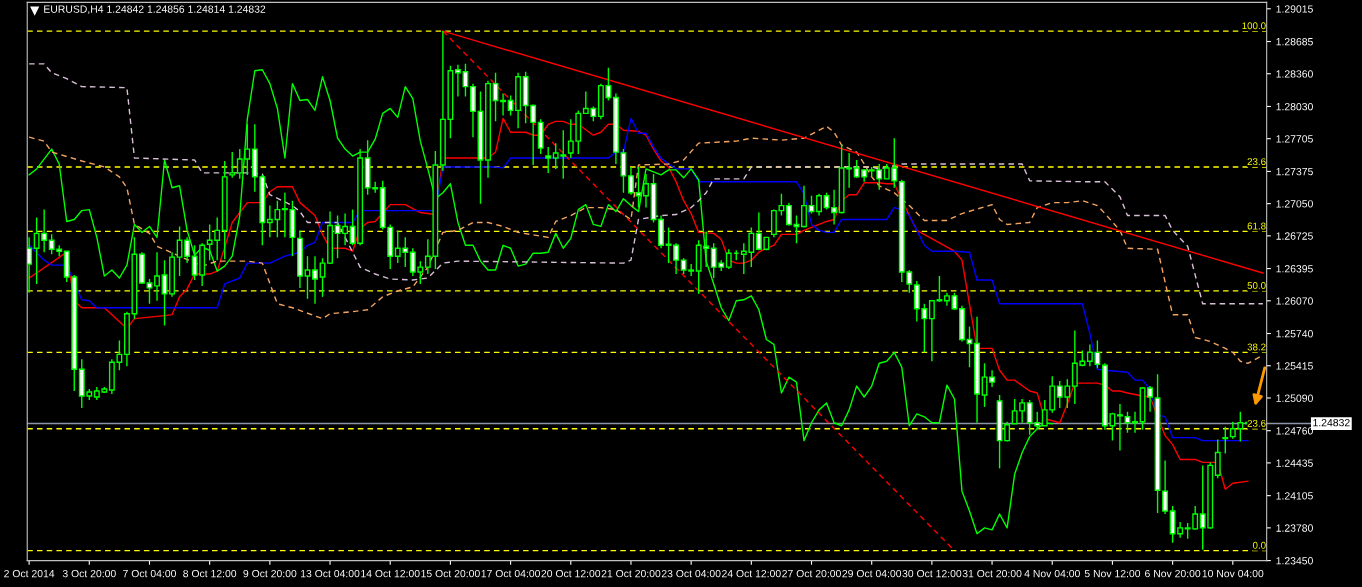 Image resolution: width=1362 pixels, height=587 pixels. I want to click on y-tick-label: 1.27050, so click(1294, 204).